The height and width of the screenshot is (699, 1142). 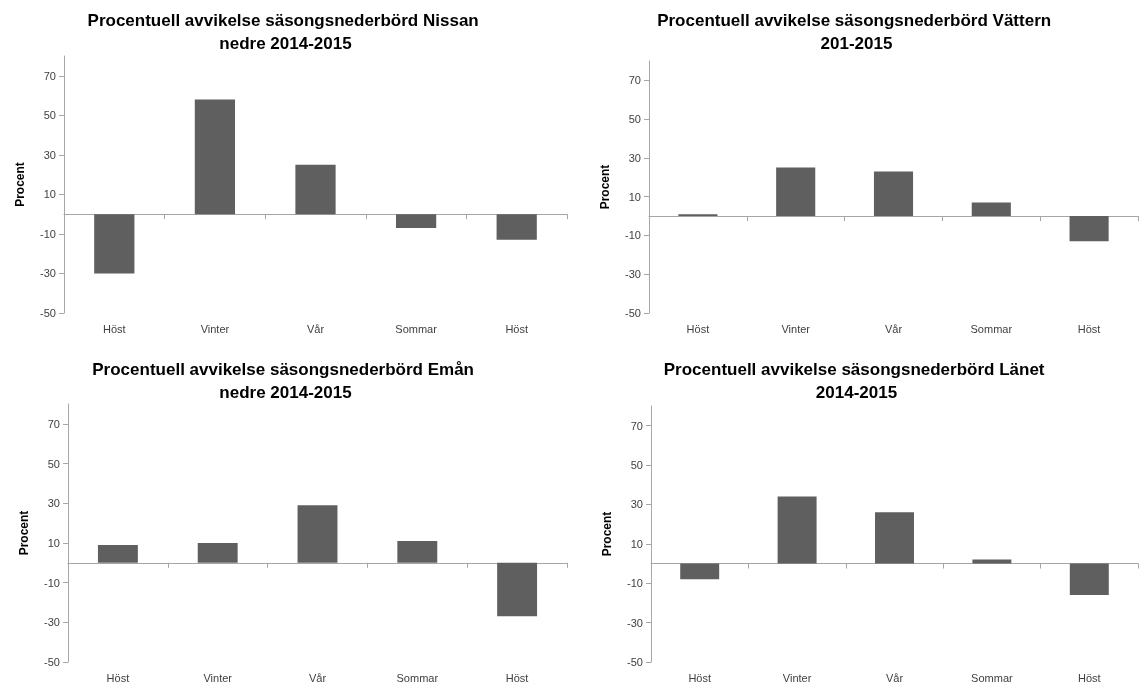 What do you see at coordinates (856, 32) in the screenshot?
I see `chart-title: Procentuell avvikelse säsongsnederbörd Vättern 201-2015` at bounding box center [856, 32].